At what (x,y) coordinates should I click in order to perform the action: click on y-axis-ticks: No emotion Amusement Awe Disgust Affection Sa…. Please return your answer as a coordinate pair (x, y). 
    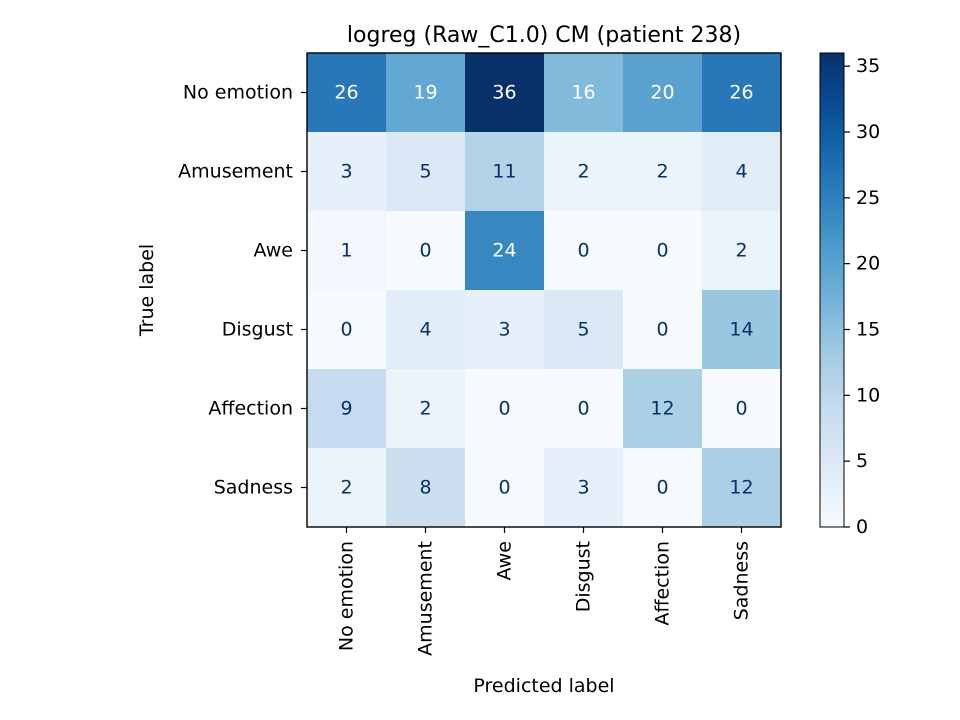
    Looking at the image, I should click on (242, 290).